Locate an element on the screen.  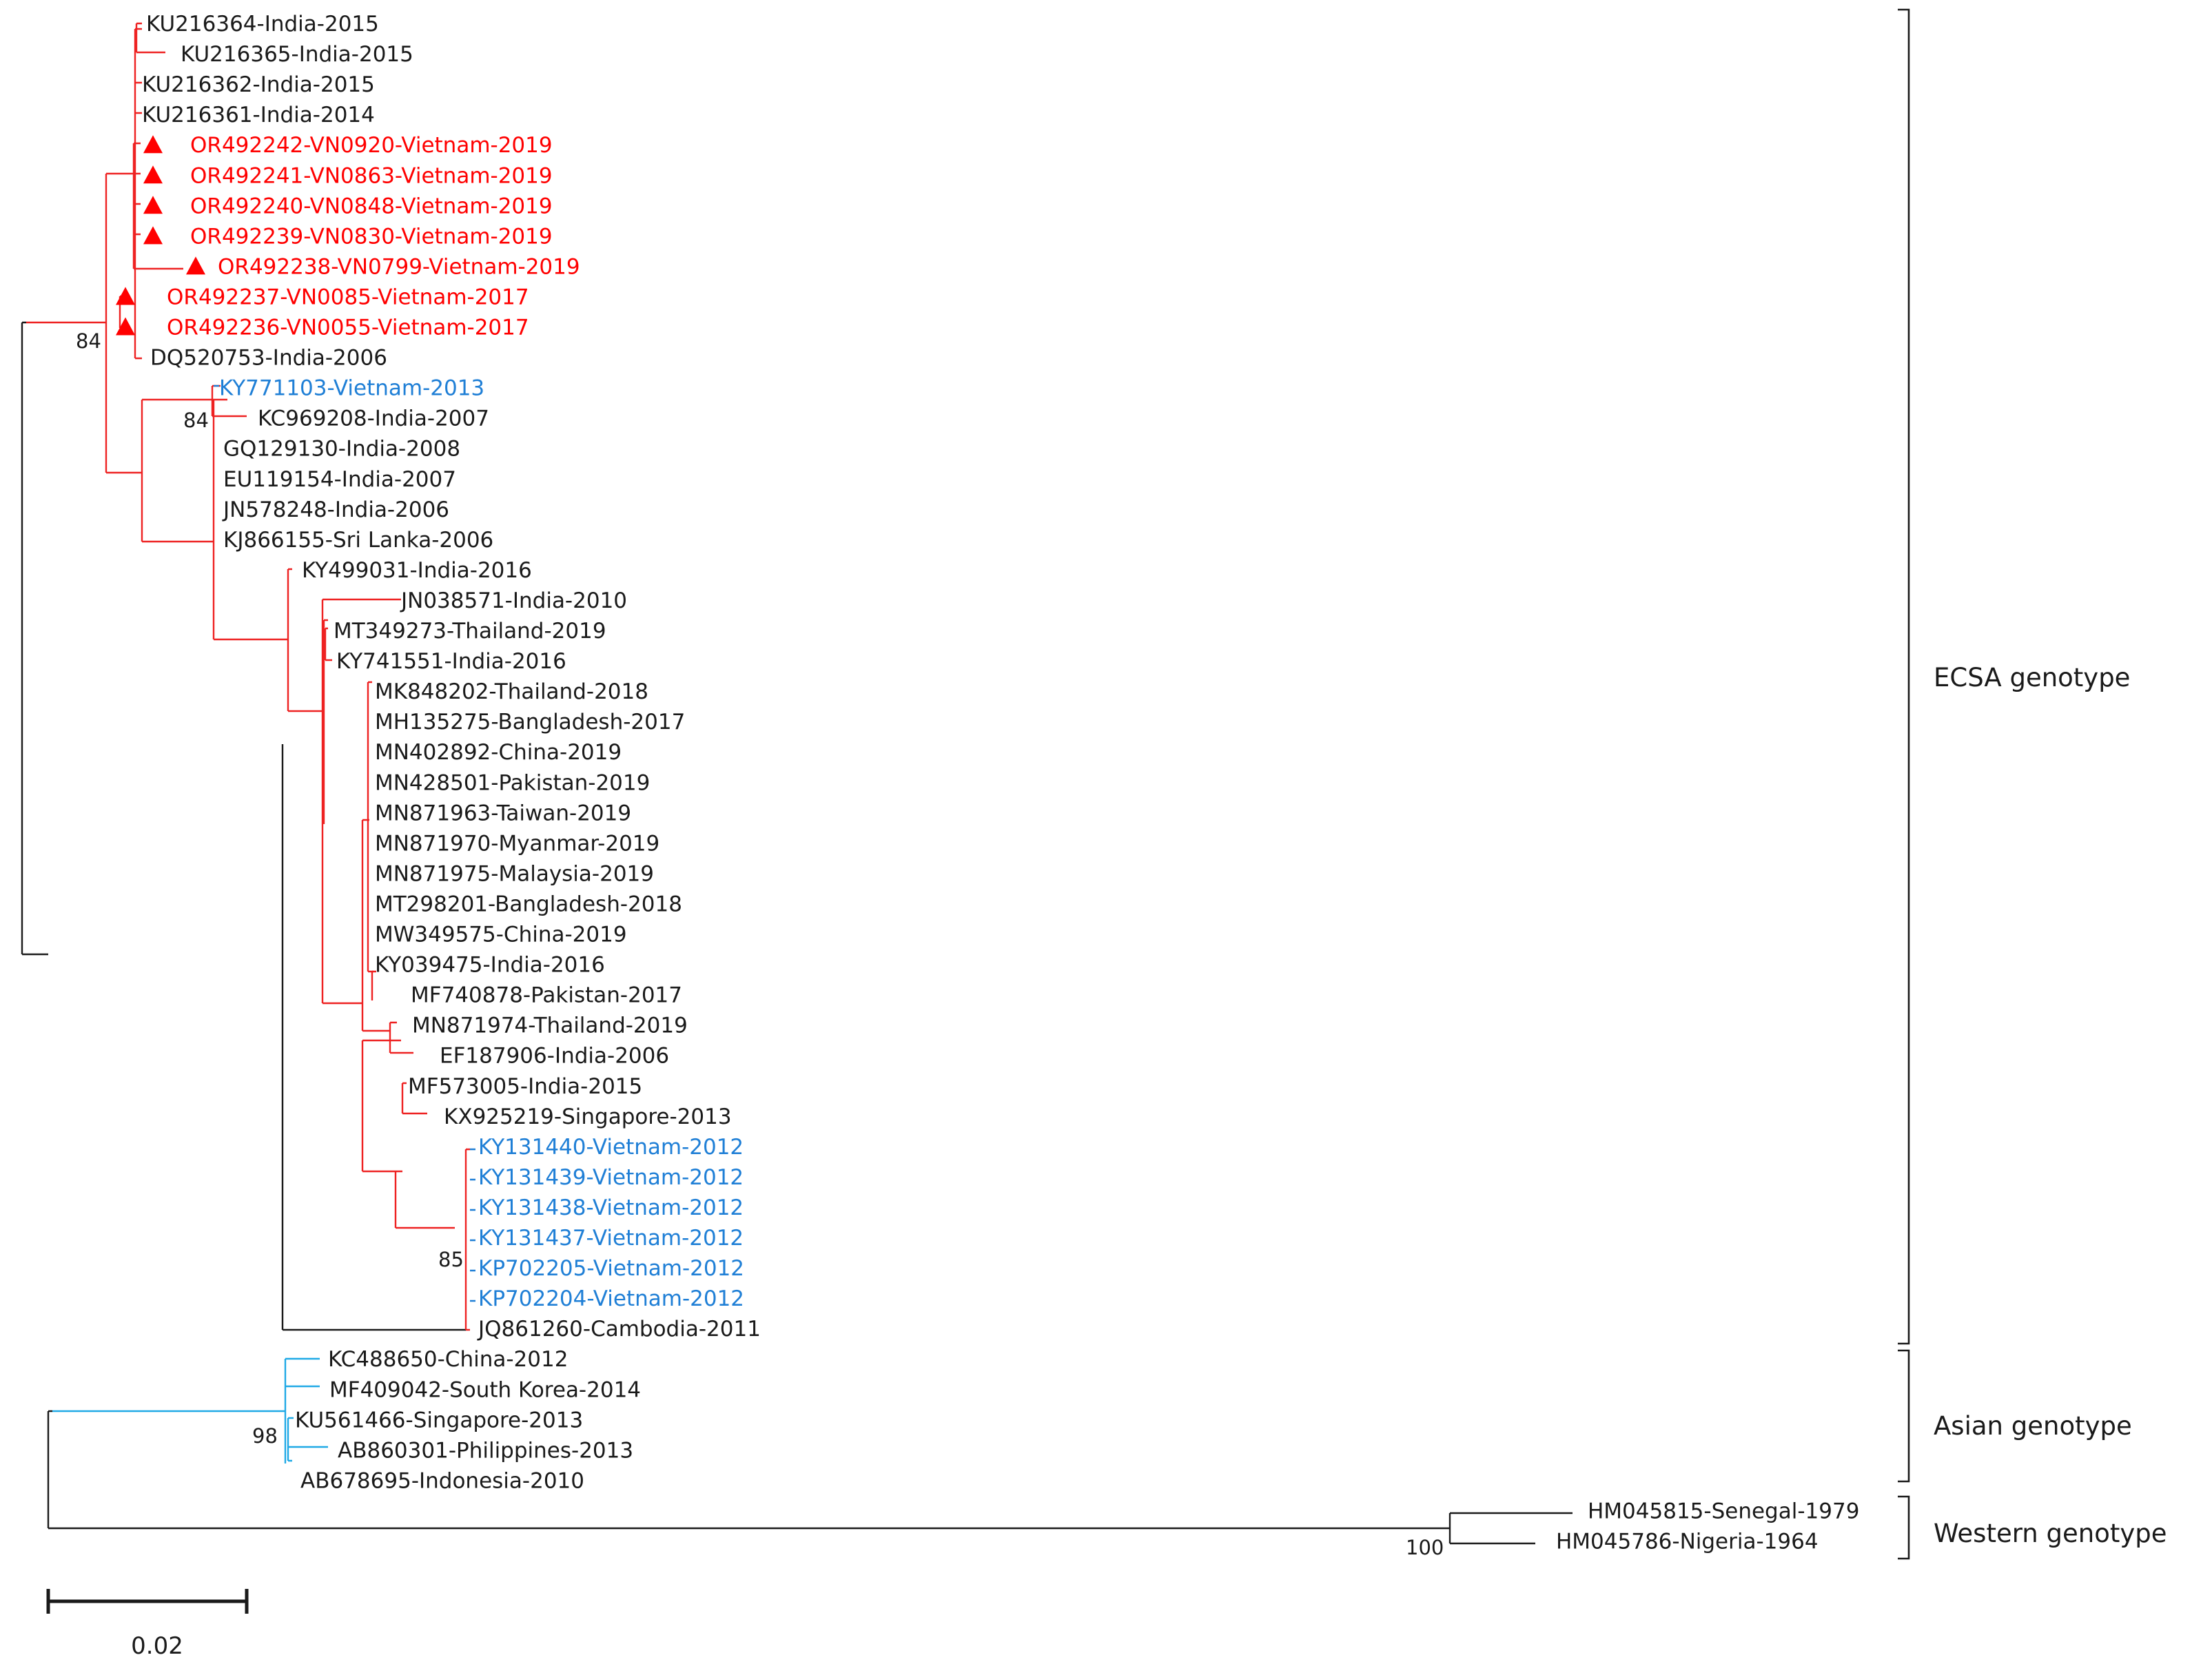
leaf-label: MK848202-Thailand-2018 is located at coordinates (511, 691).